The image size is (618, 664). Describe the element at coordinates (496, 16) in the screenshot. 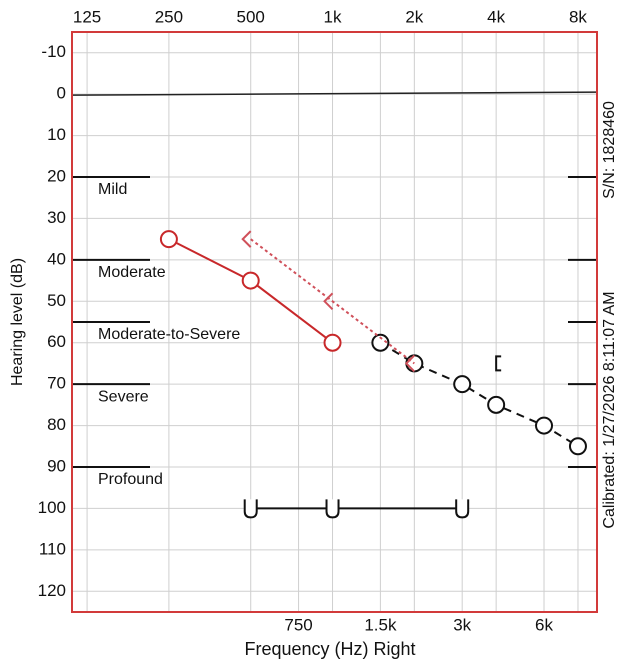

I see `x-tick-label: 4k` at that location.